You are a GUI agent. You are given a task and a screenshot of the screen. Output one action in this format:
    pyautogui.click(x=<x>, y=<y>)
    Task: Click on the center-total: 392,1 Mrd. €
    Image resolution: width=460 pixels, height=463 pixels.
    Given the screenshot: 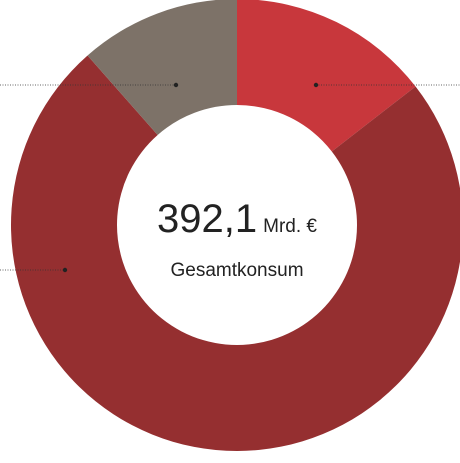 What is the action you would take?
    pyautogui.click(x=237, y=219)
    